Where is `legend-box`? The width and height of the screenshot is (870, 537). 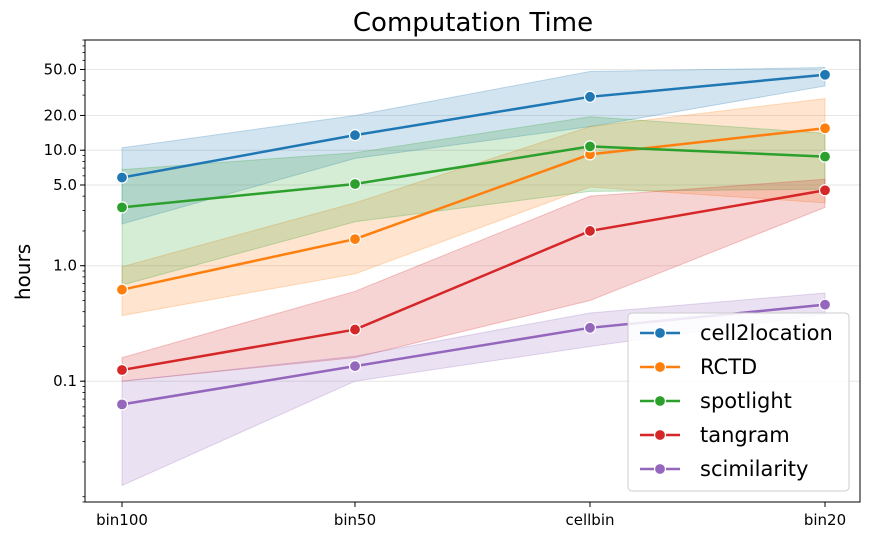 legend-box is located at coordinates (738, 402).